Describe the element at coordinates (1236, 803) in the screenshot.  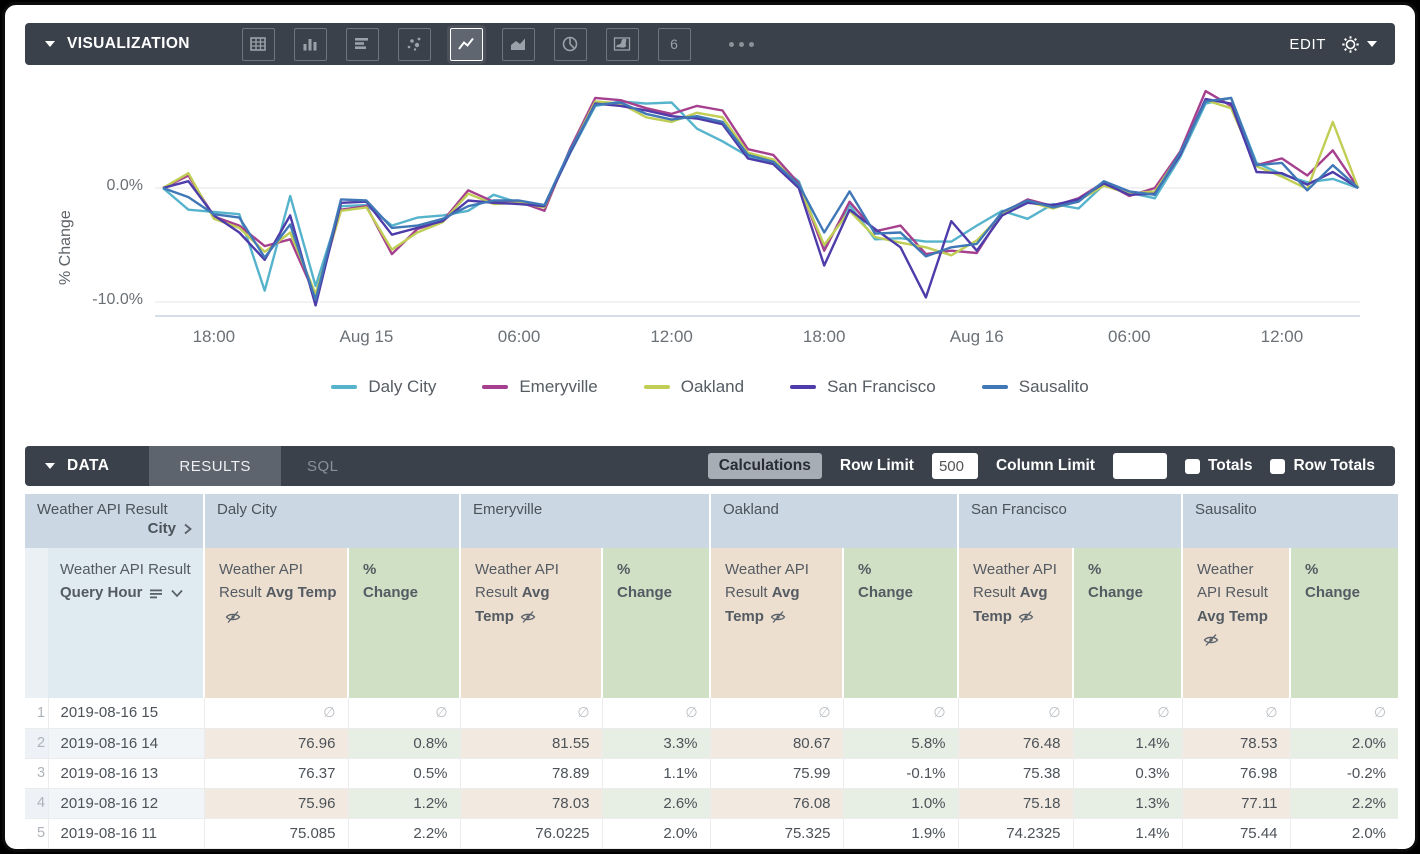
I see `avg-temp-cell: 77.11` at that location.